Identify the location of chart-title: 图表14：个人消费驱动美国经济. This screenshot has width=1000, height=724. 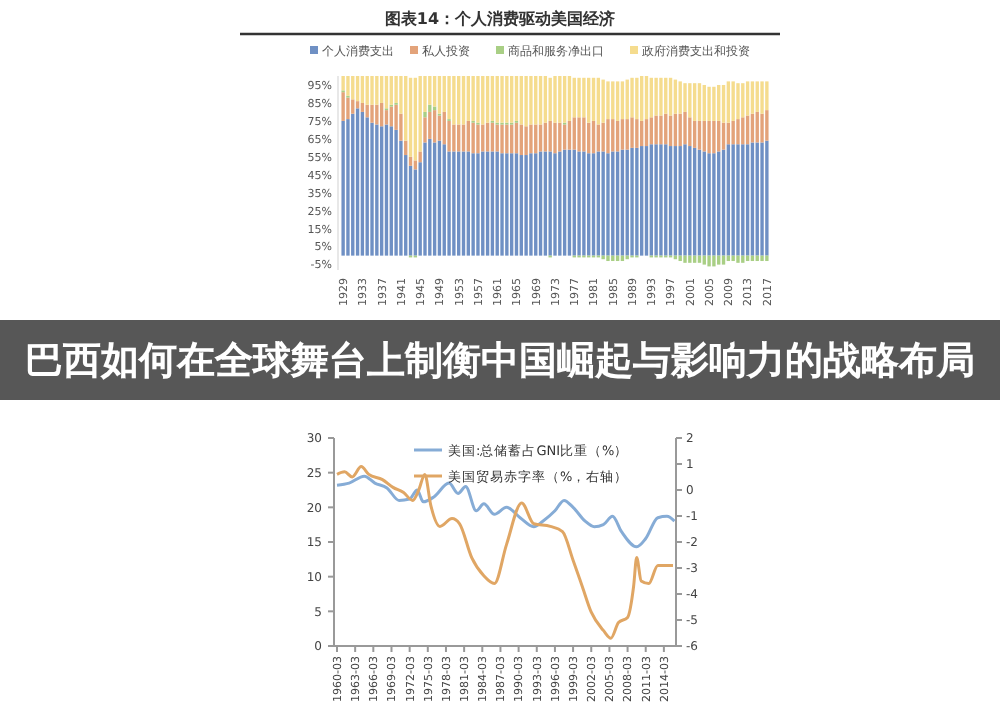
(500, 18).